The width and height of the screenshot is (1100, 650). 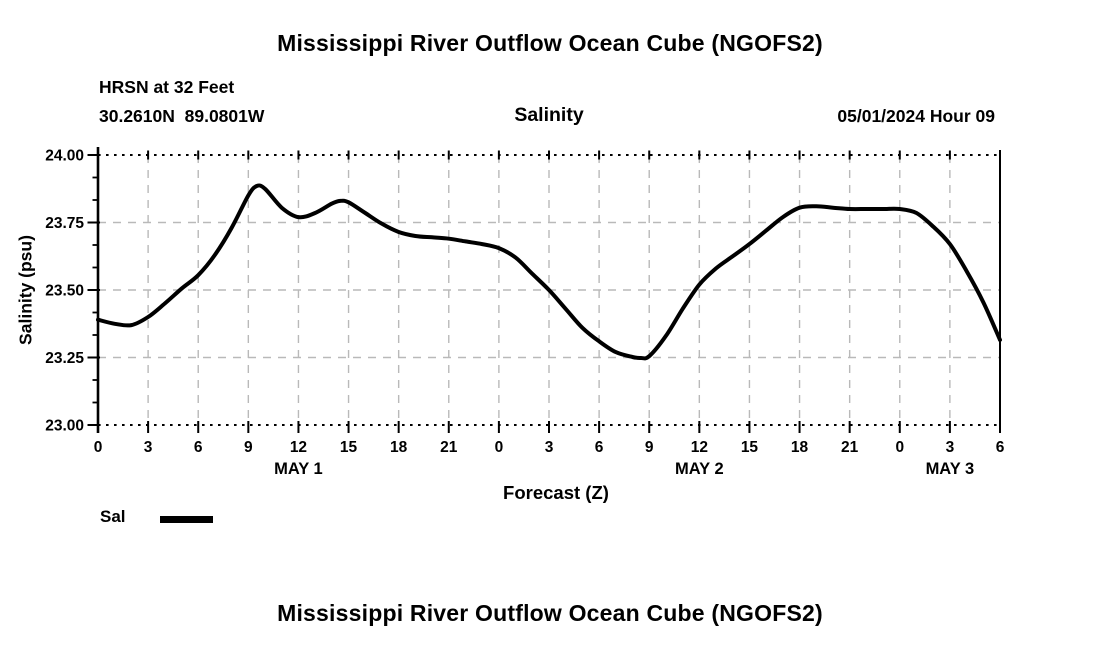 I want to click on x-axis-title: Forecast (Z), so click(x=556, y=492).